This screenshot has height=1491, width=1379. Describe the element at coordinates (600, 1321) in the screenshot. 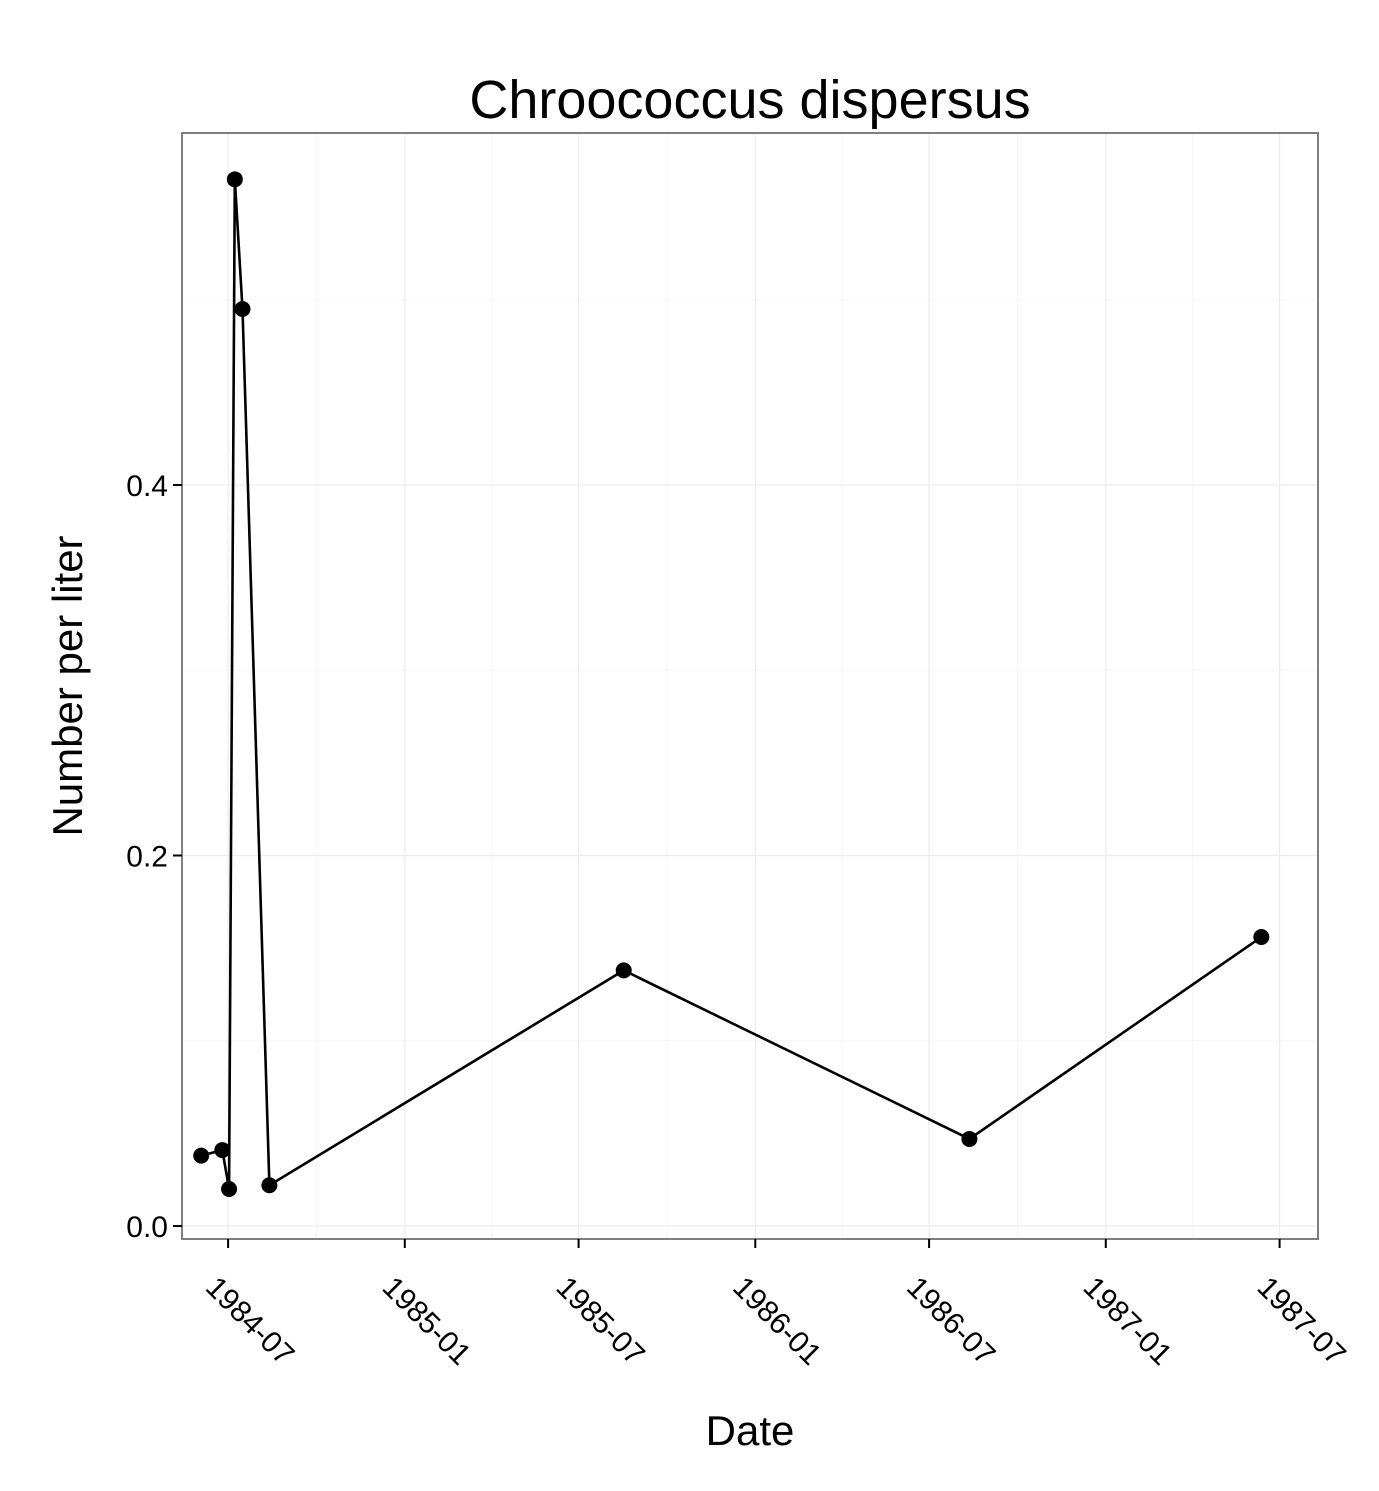

I see `x-tick-label: 1985-07` at that location.